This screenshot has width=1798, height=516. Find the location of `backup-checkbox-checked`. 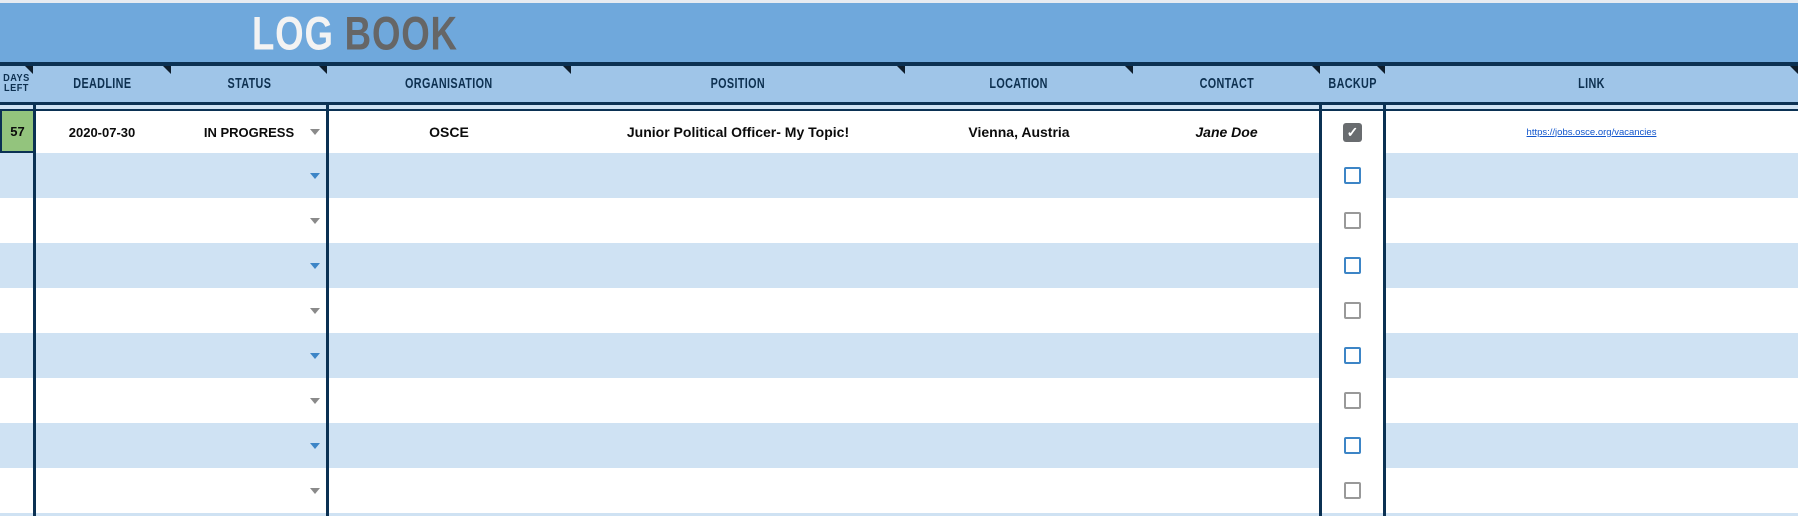

backup-checkbox-checked is located at coordinates (1352, 132).